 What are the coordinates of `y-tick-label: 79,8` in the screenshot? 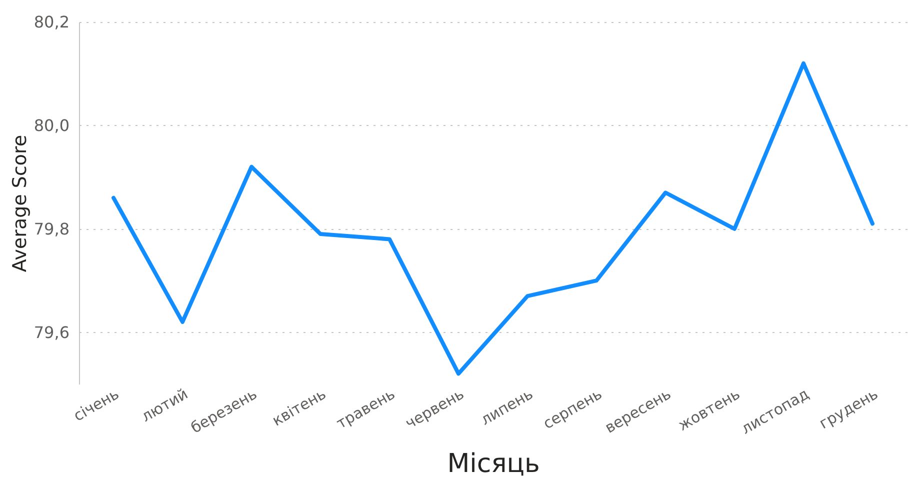 It's located at (52, 228).